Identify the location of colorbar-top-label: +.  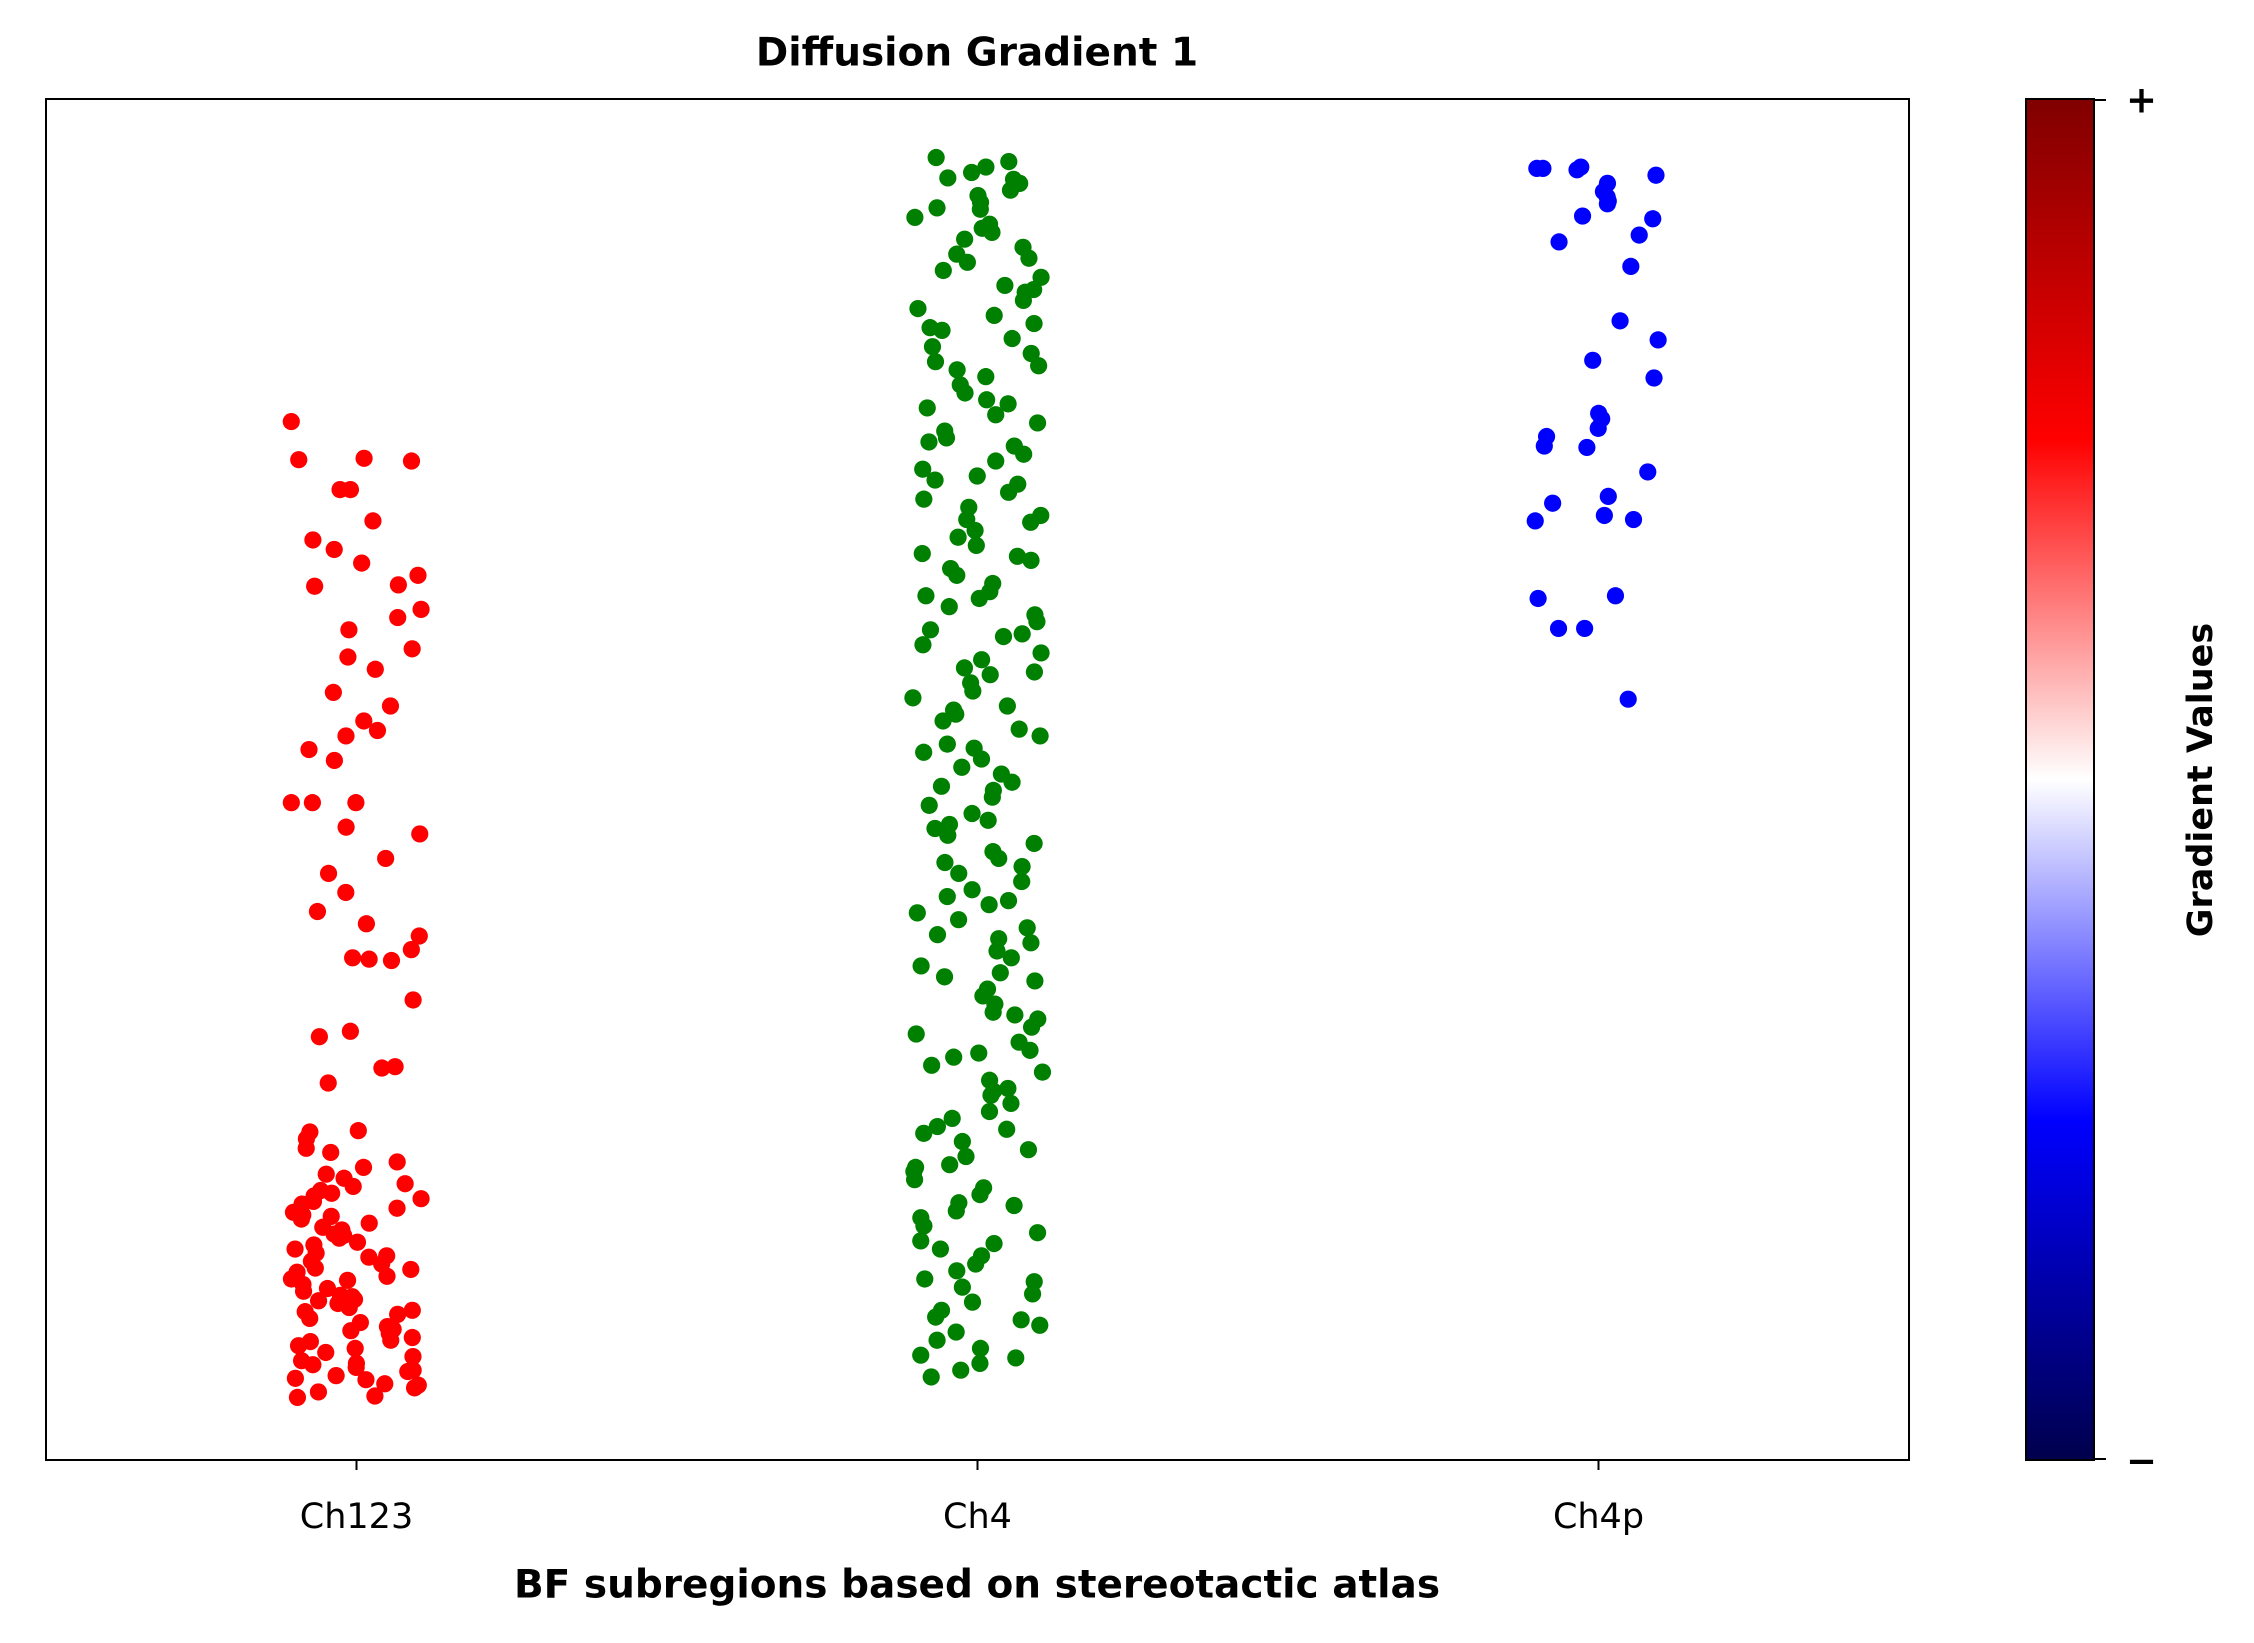
(2141, 100).